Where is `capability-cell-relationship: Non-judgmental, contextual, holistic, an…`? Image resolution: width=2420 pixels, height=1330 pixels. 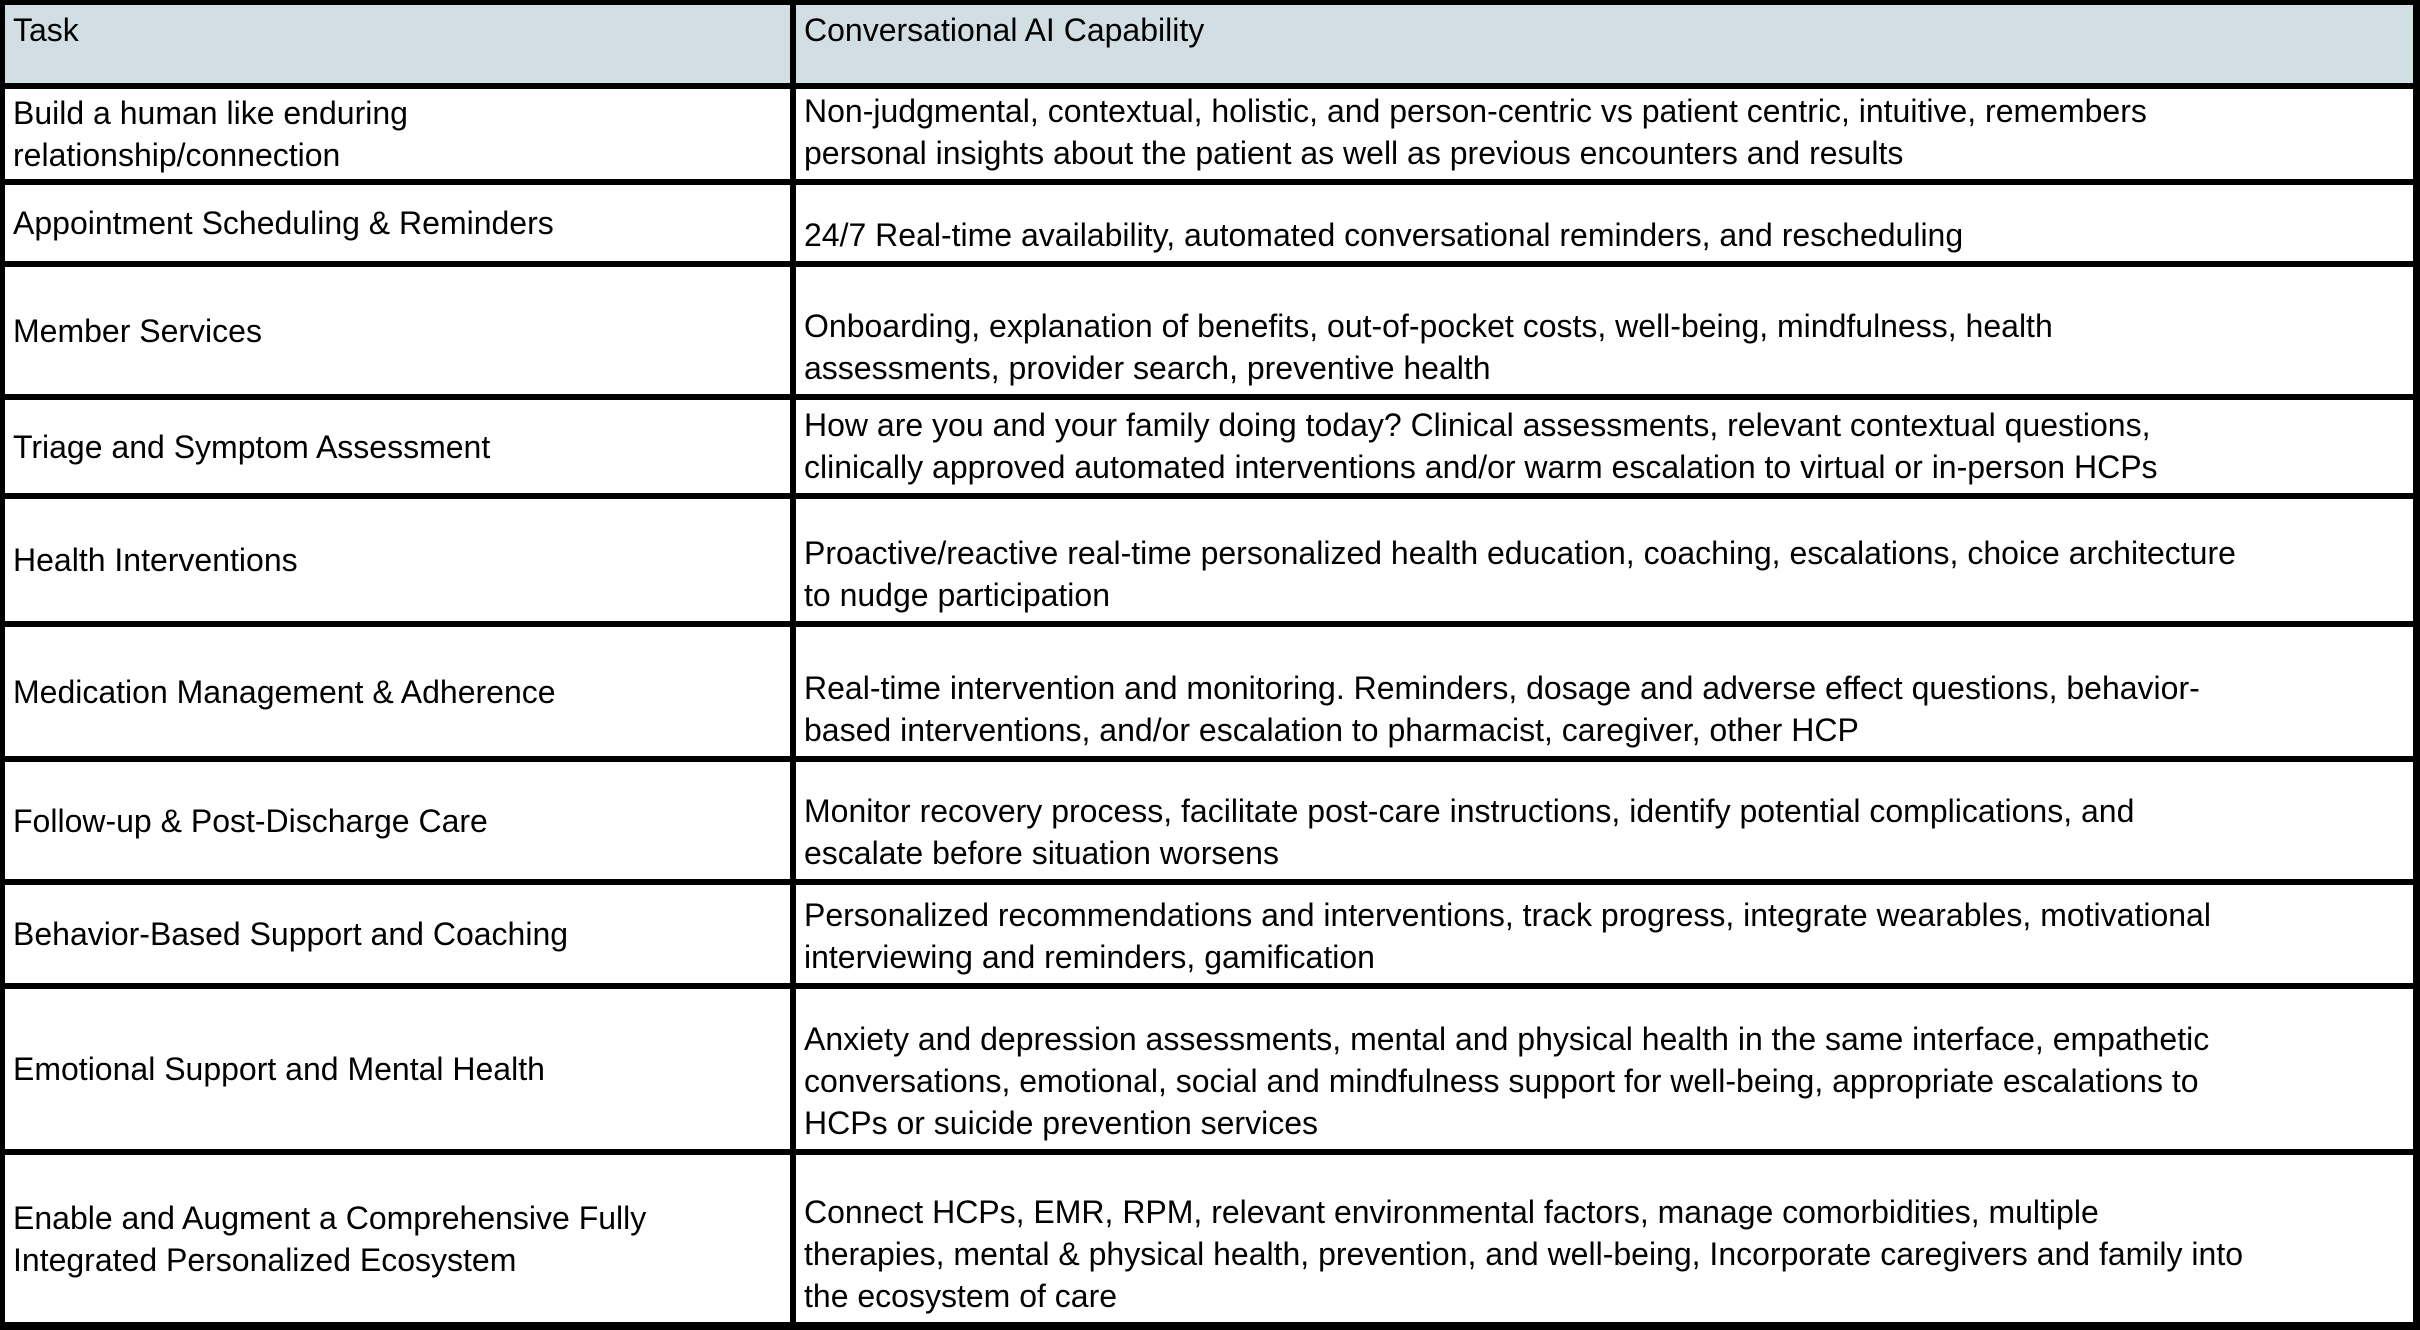
capability-cell-relationship: Non-judgmental, contextual, holistic, an… is located at coordinates (1604, 134).